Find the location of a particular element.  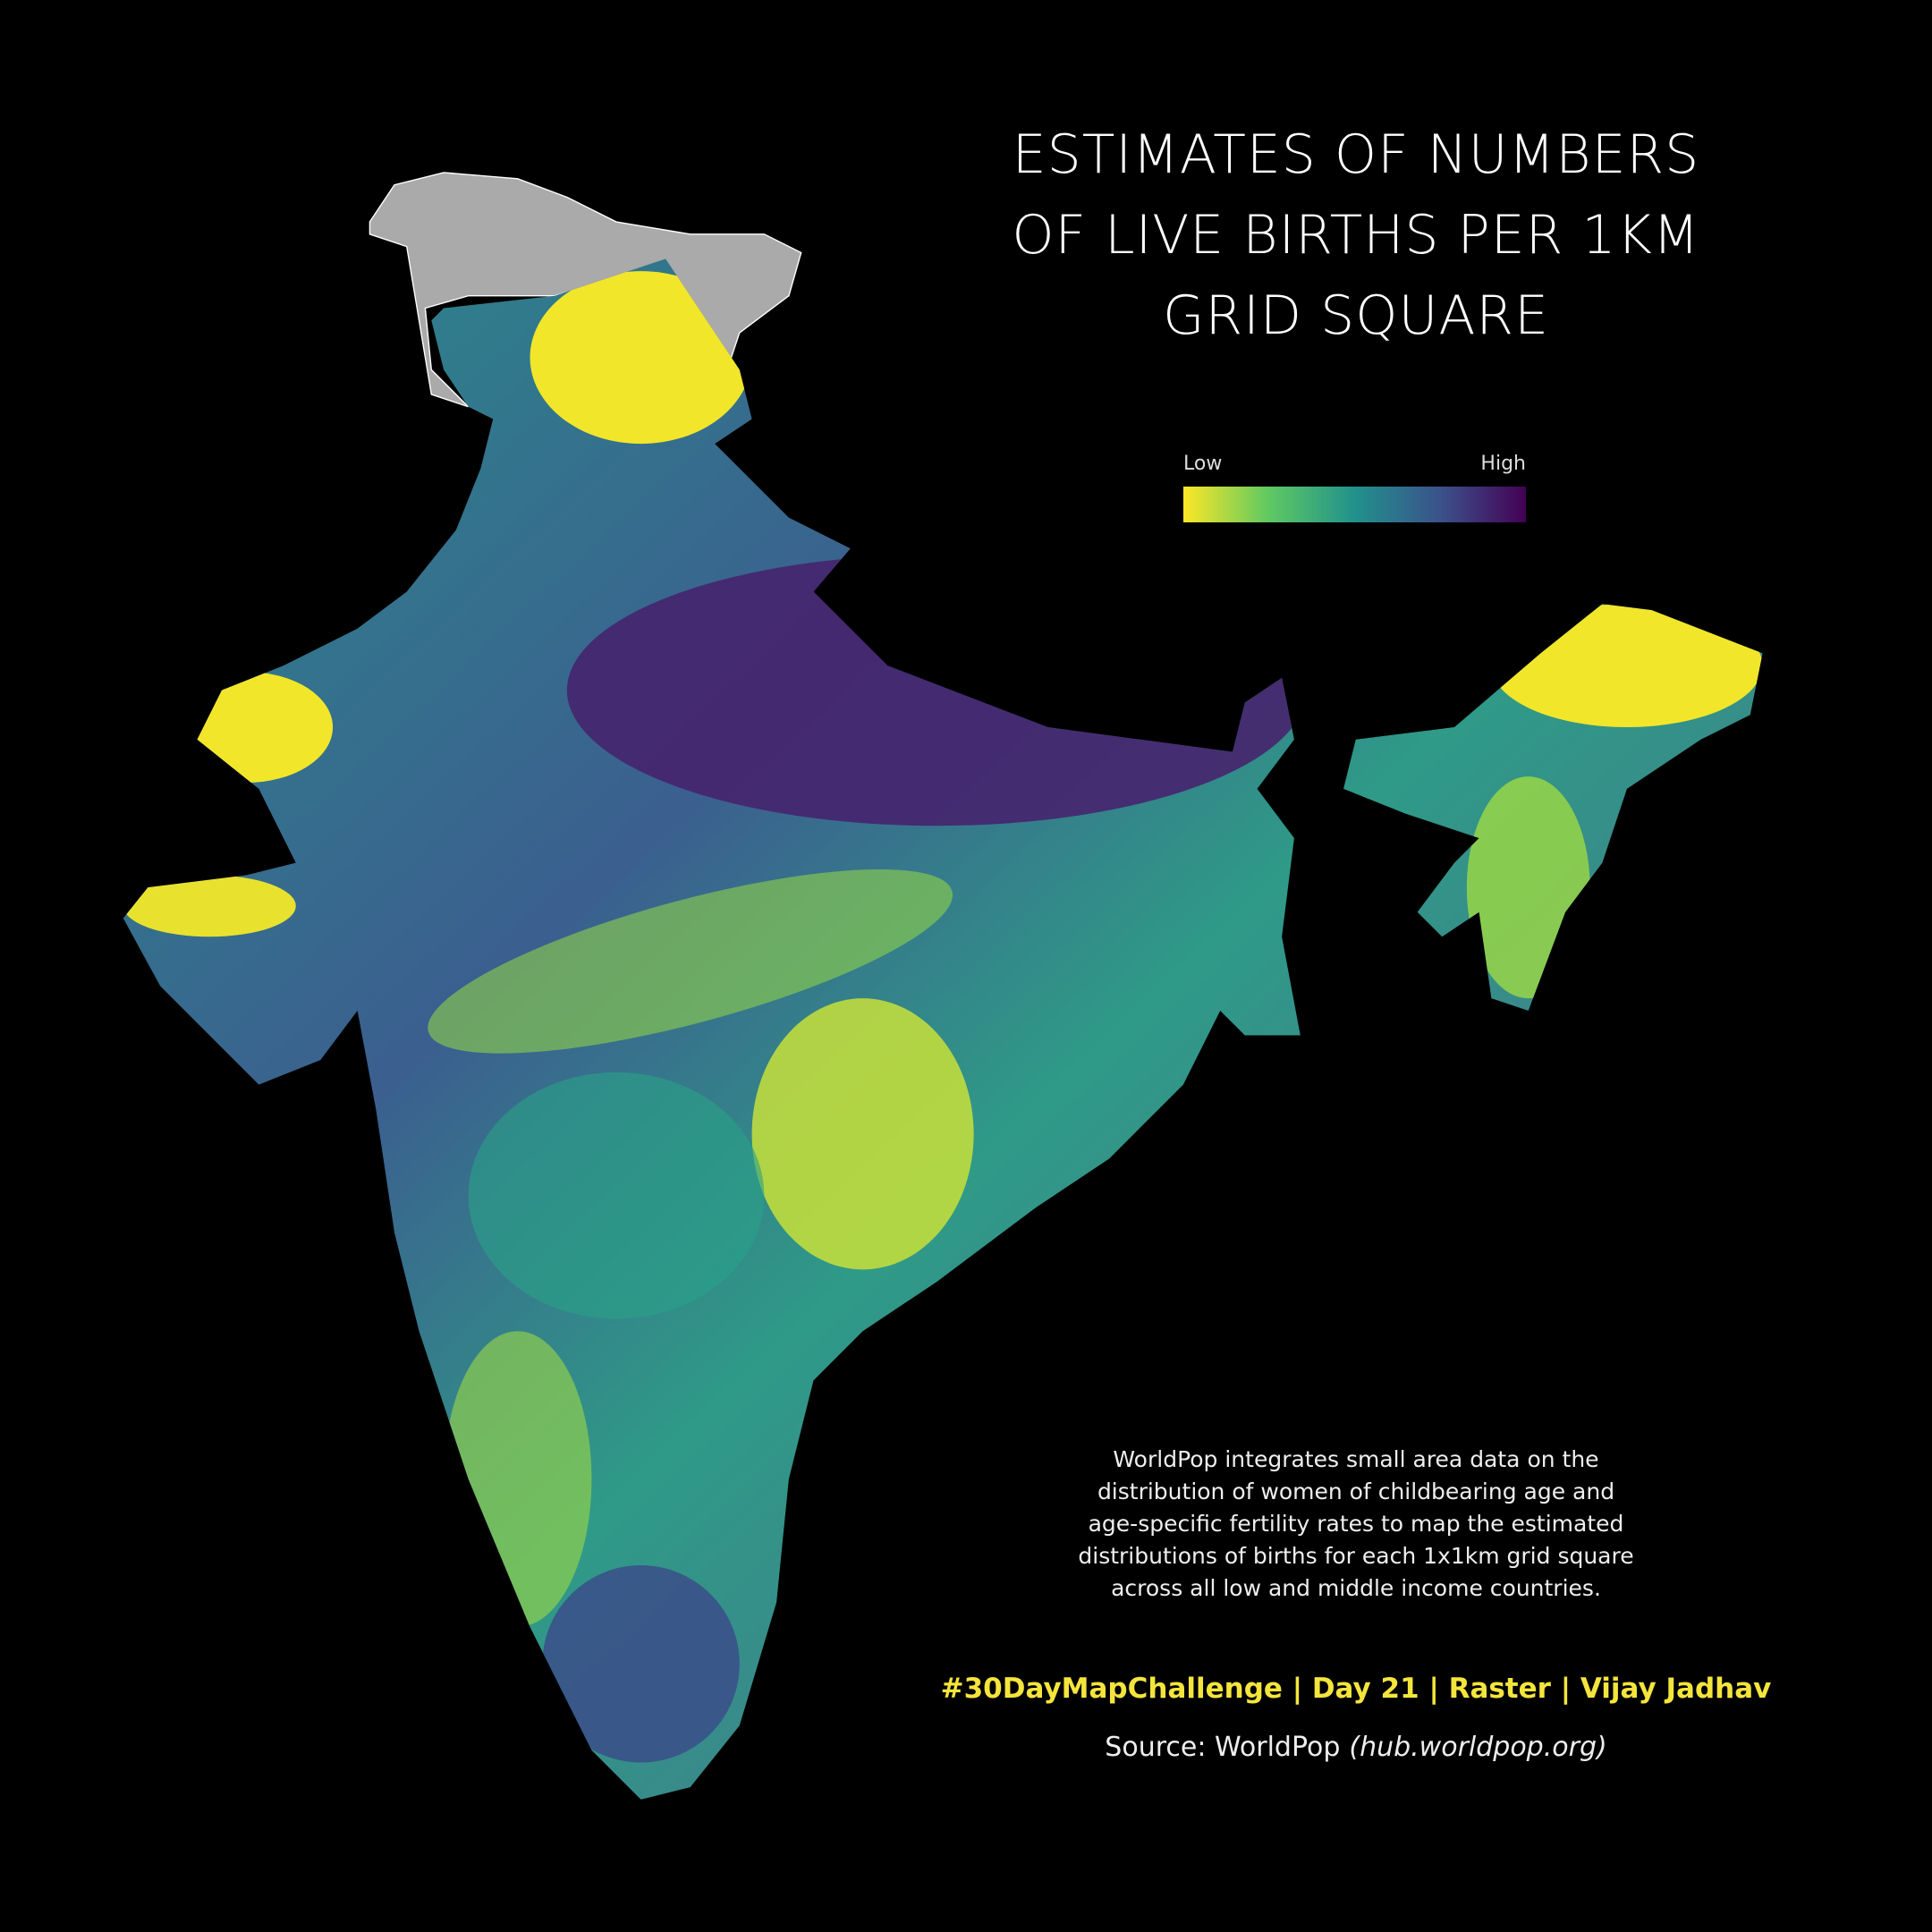

legend-high: High is located at coordinates (1503, 464).